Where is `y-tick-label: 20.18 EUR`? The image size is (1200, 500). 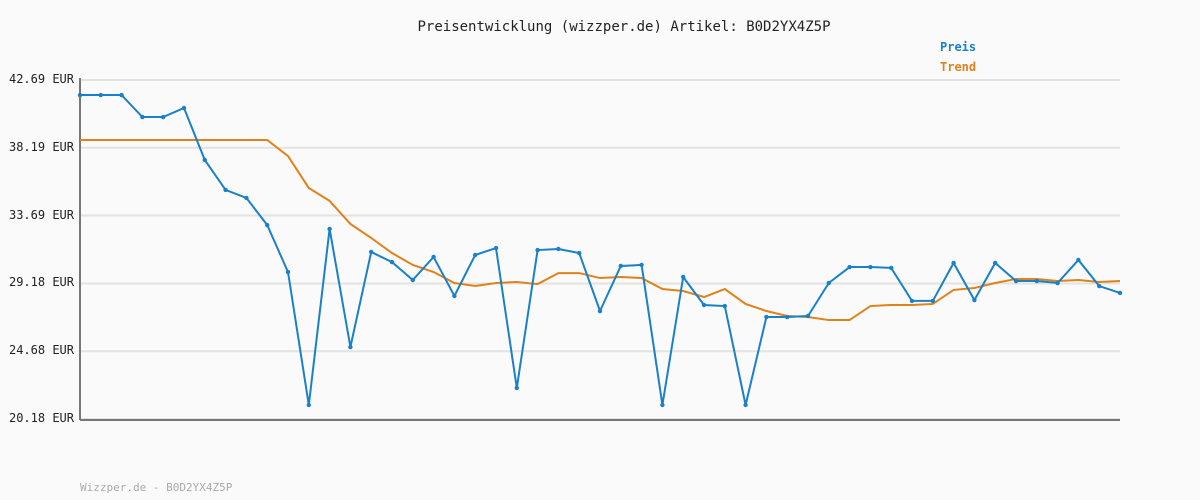
y-tick-label: 20.18 EUR is located at coordinates (41, 418).